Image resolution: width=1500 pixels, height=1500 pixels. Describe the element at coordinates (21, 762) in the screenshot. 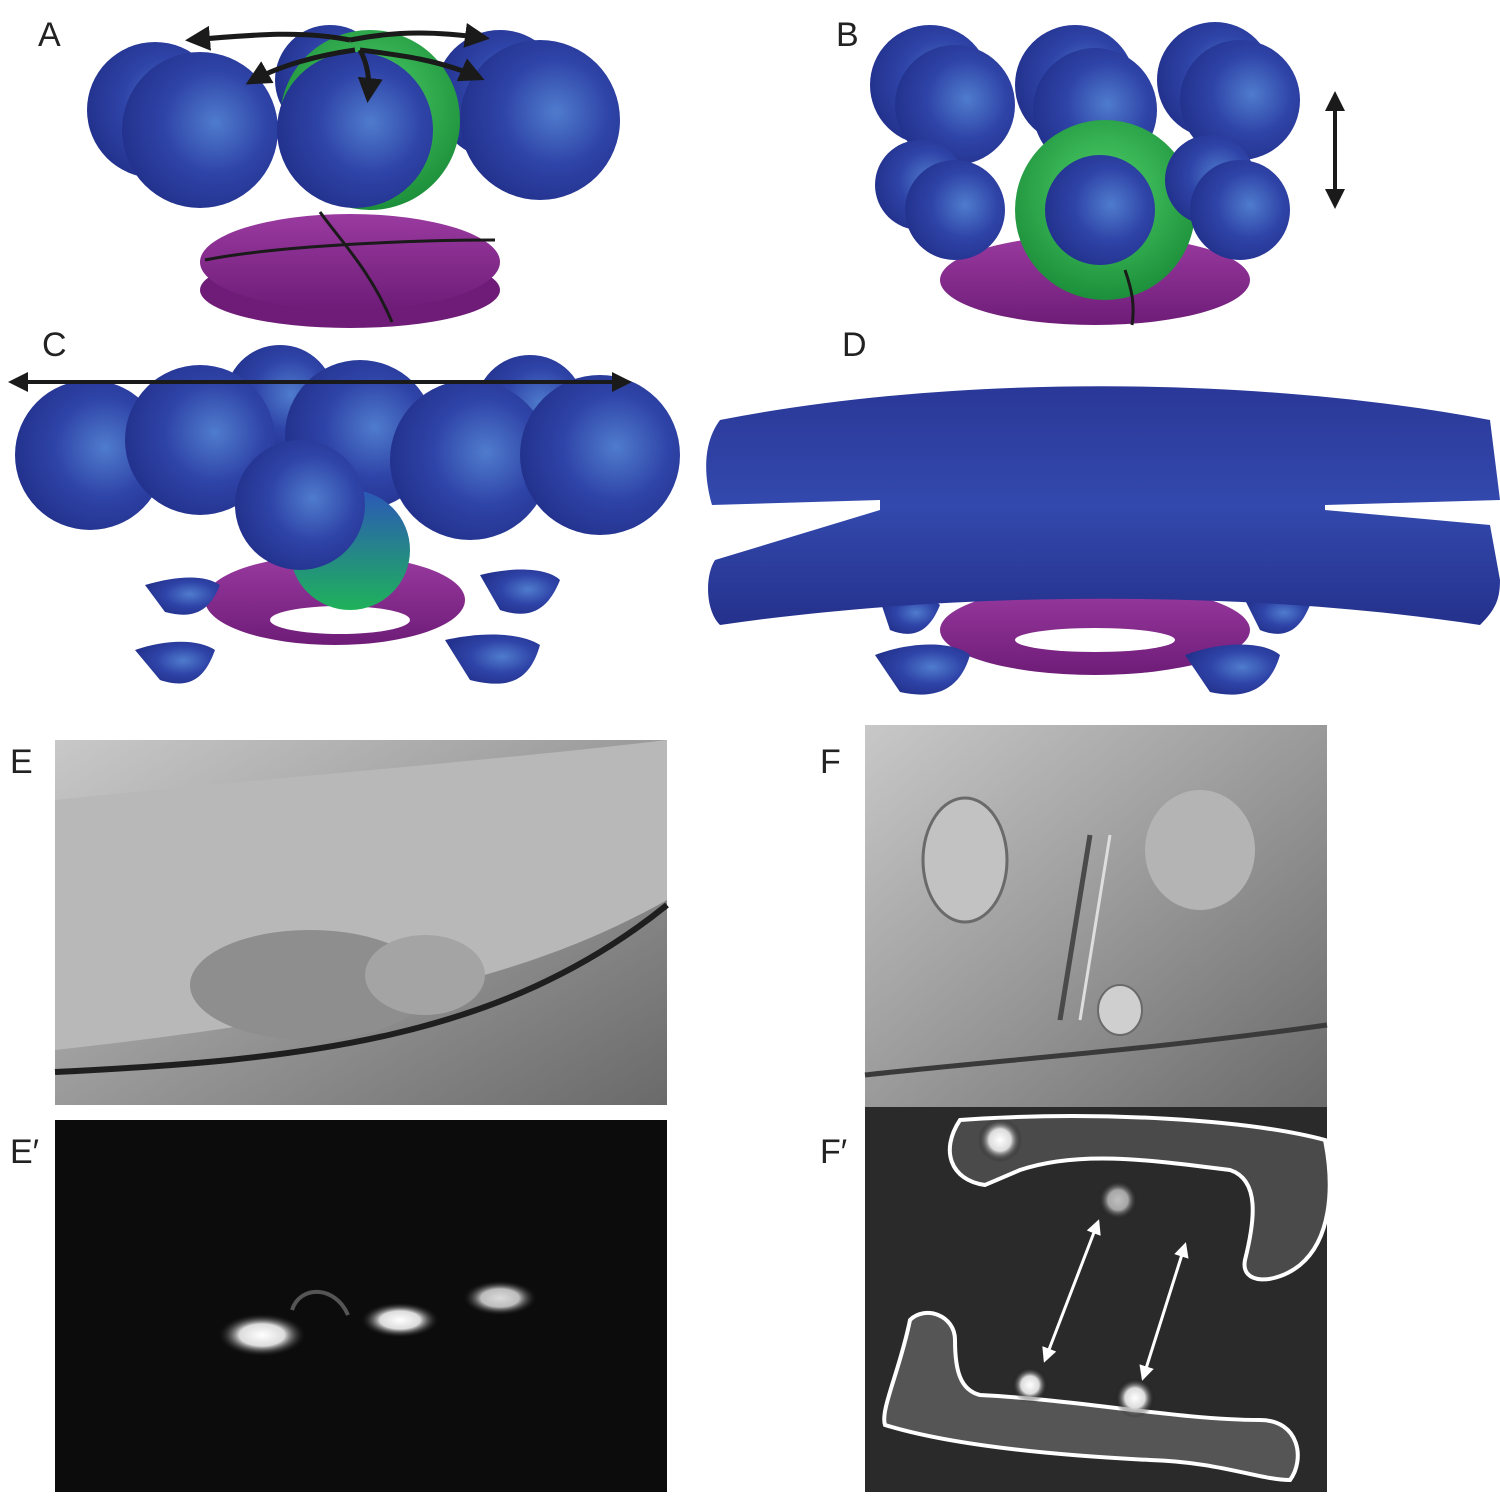

I see `panel-label-e: E` at that location.